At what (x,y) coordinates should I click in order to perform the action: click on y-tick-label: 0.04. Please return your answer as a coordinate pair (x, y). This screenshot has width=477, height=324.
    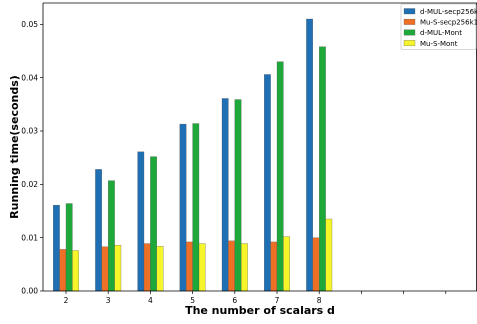
    Looking at the image, I should click on (29, 77).